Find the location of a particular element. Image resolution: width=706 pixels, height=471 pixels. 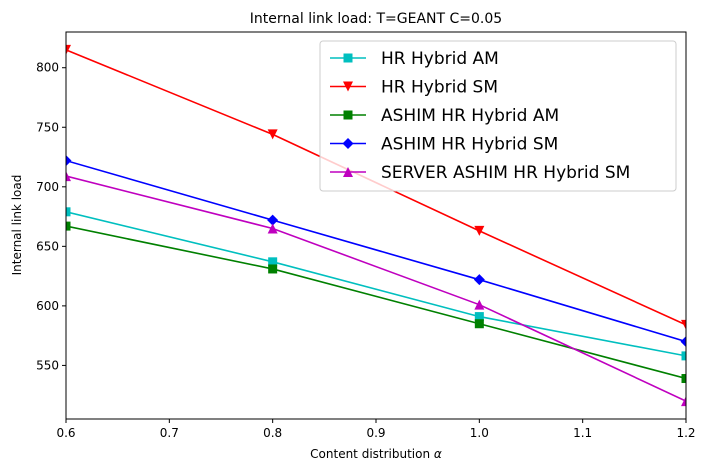

x-tick-label: 0.7 is located at coordinates (169, 433).